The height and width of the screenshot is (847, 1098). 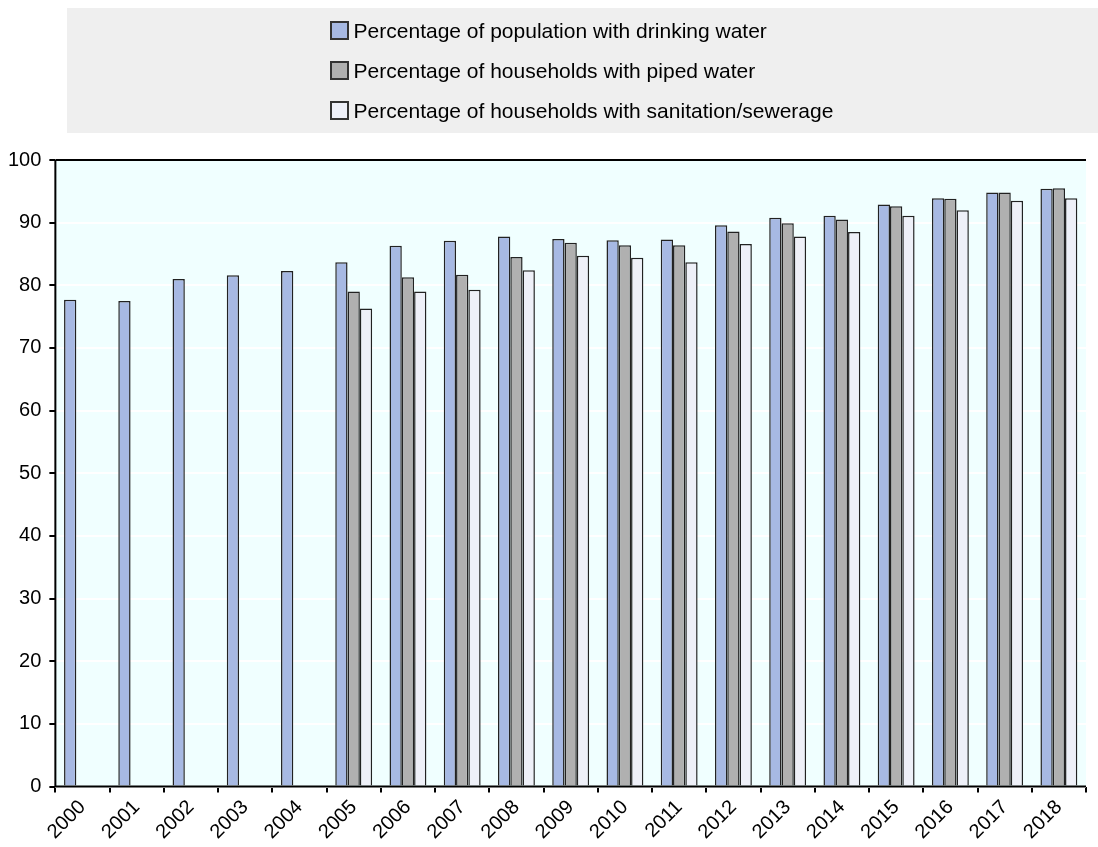 I want to click on y-tick-label: 90, so click(x=30, y=221).